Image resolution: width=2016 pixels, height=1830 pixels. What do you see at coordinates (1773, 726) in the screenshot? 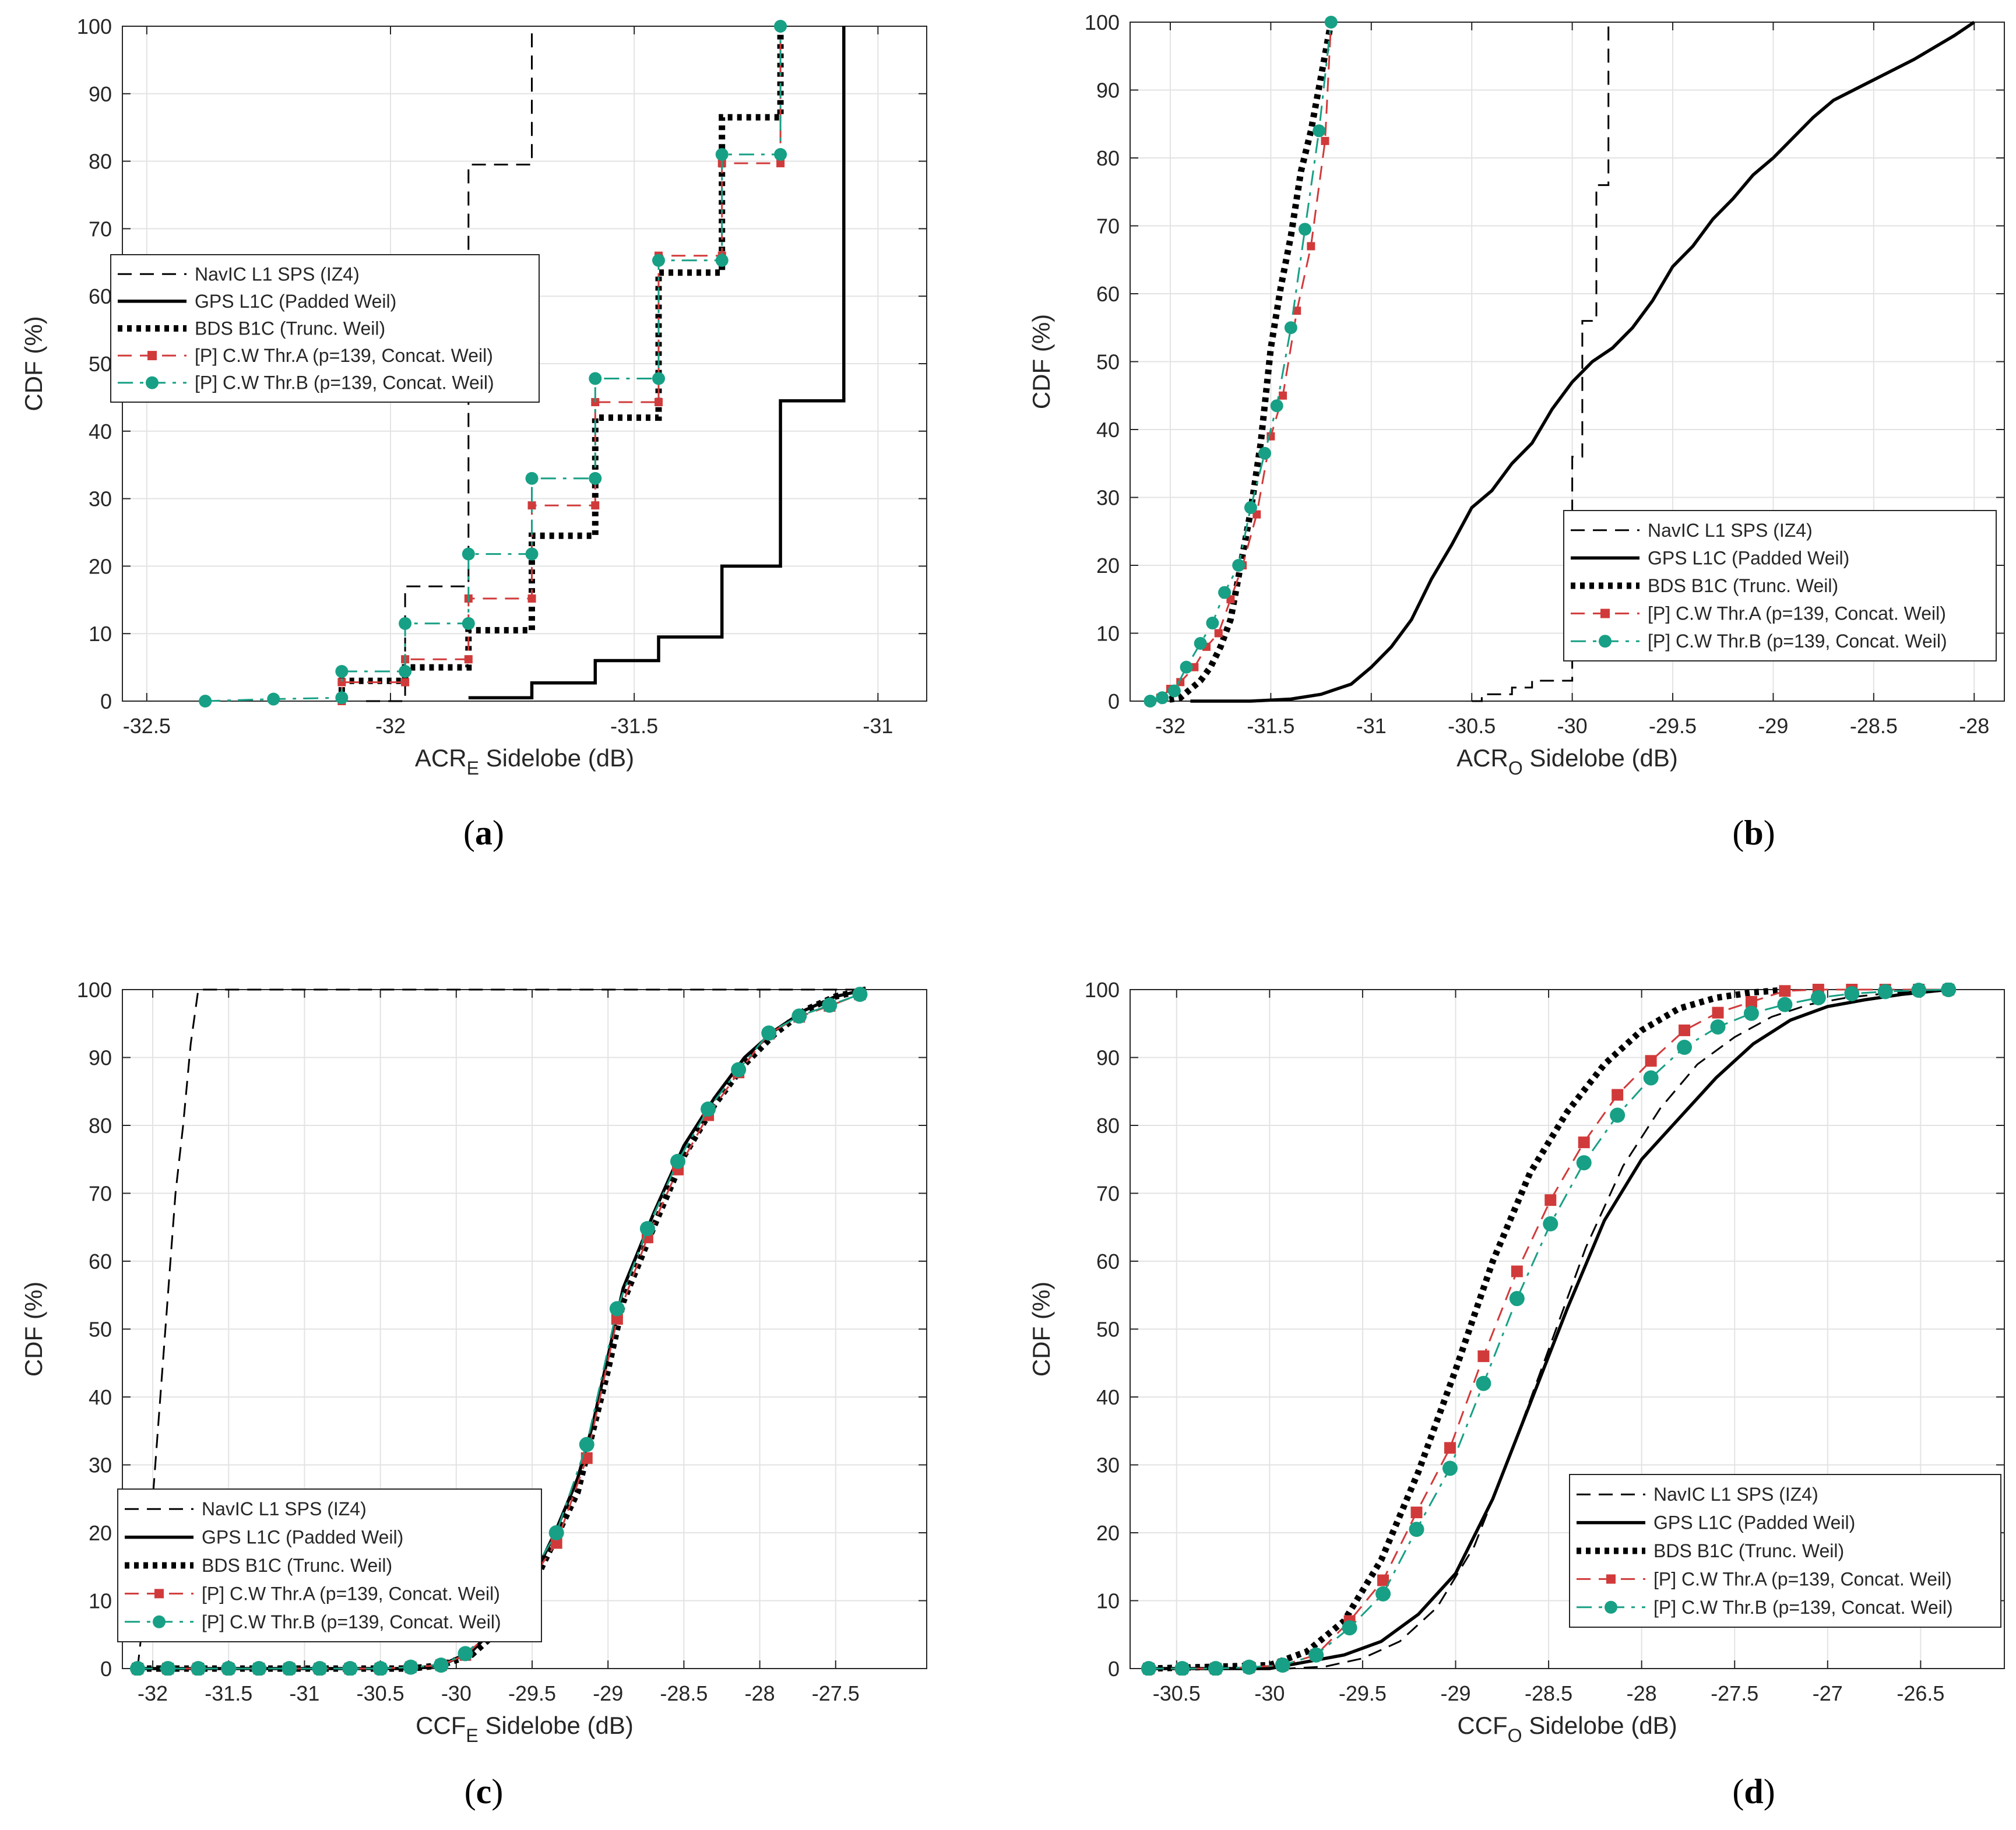
I see `x-tick-label: -29` at bounding box center [1773, 726].